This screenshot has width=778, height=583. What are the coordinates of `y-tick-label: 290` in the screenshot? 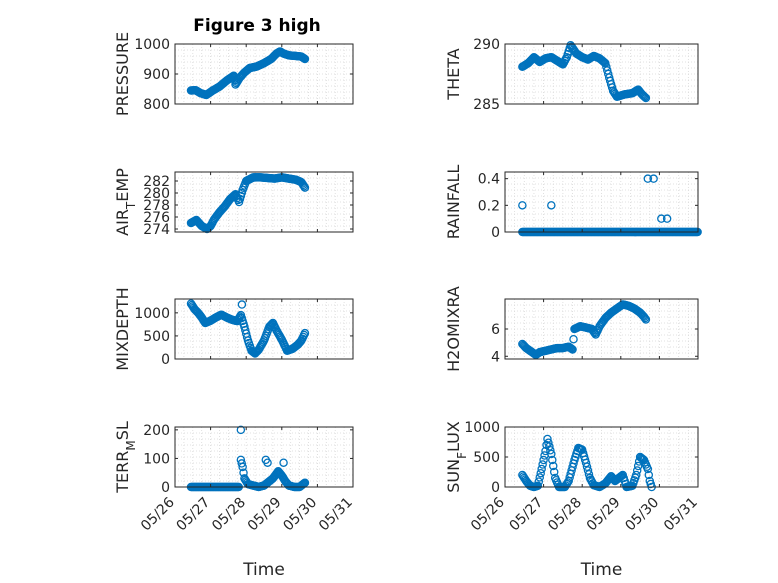 It's located at (486, 45).